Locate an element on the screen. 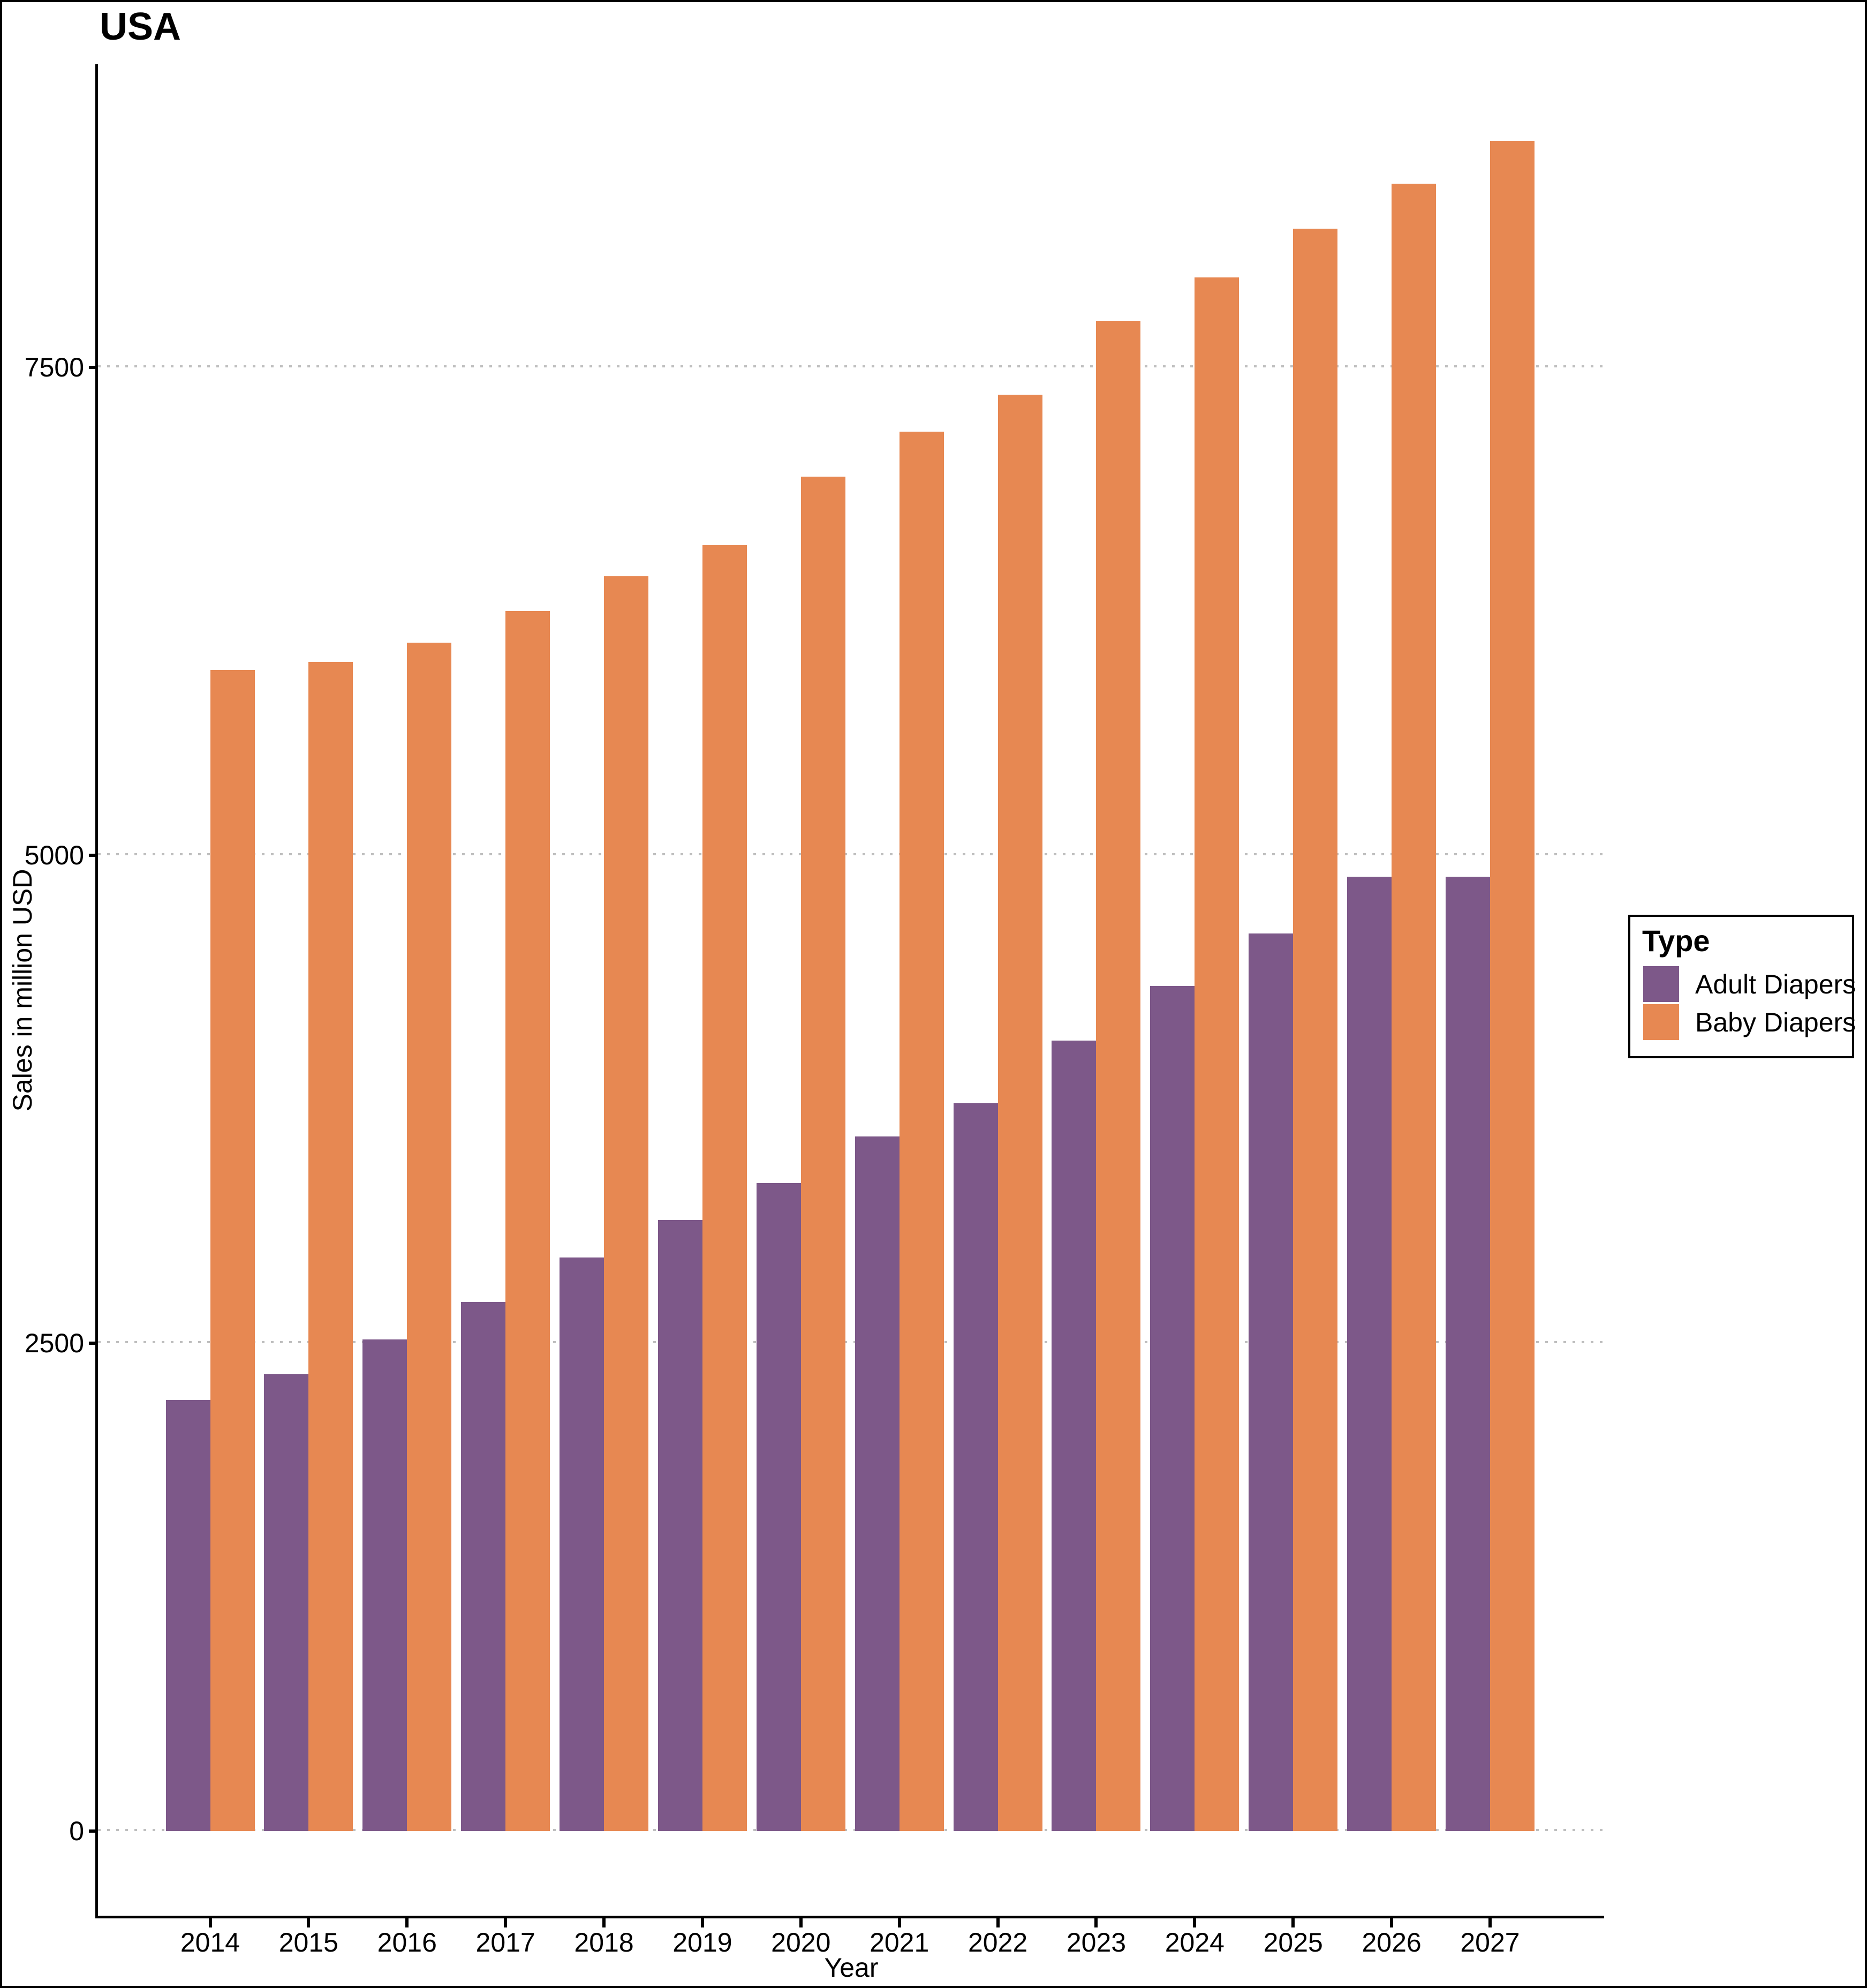 The width and height of the screenshot is (1867, 1988). legend-label-baby-diapers: Baby Diapers is located at coordinates (1775, 1022).